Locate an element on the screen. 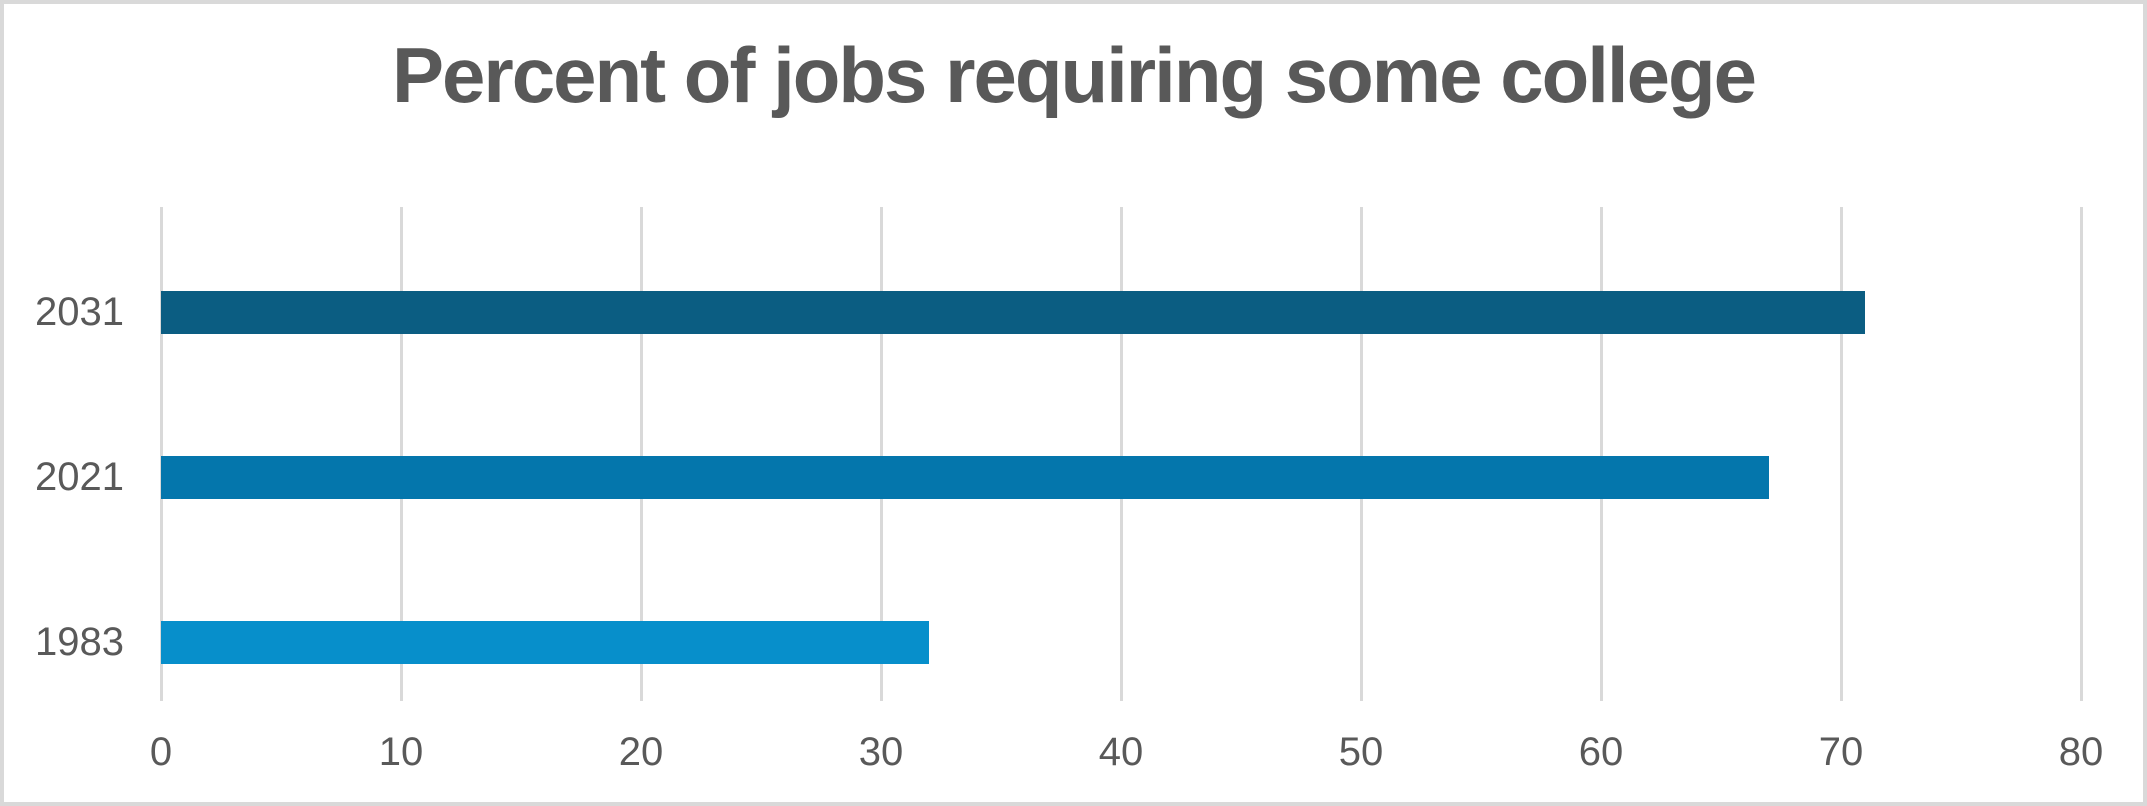 The width and height of the screenshot is (2147, 806). chart-title: Percent of jobs requiring some college is located at coordinates (1074, 75).